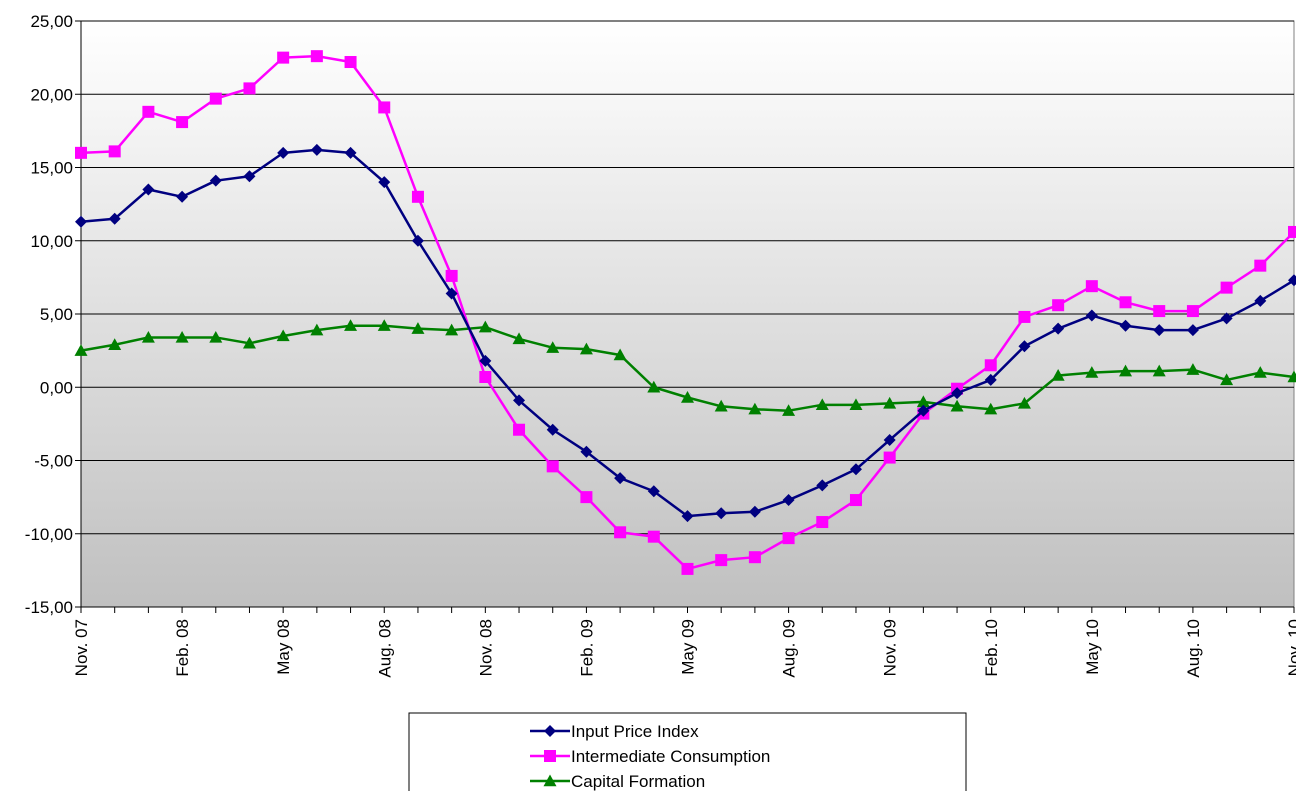 The image size is (1296, 791). Describe the element at coordinates (384, 648) in the screenshot. I see `x-tick-label: Aug. 08` at that location.